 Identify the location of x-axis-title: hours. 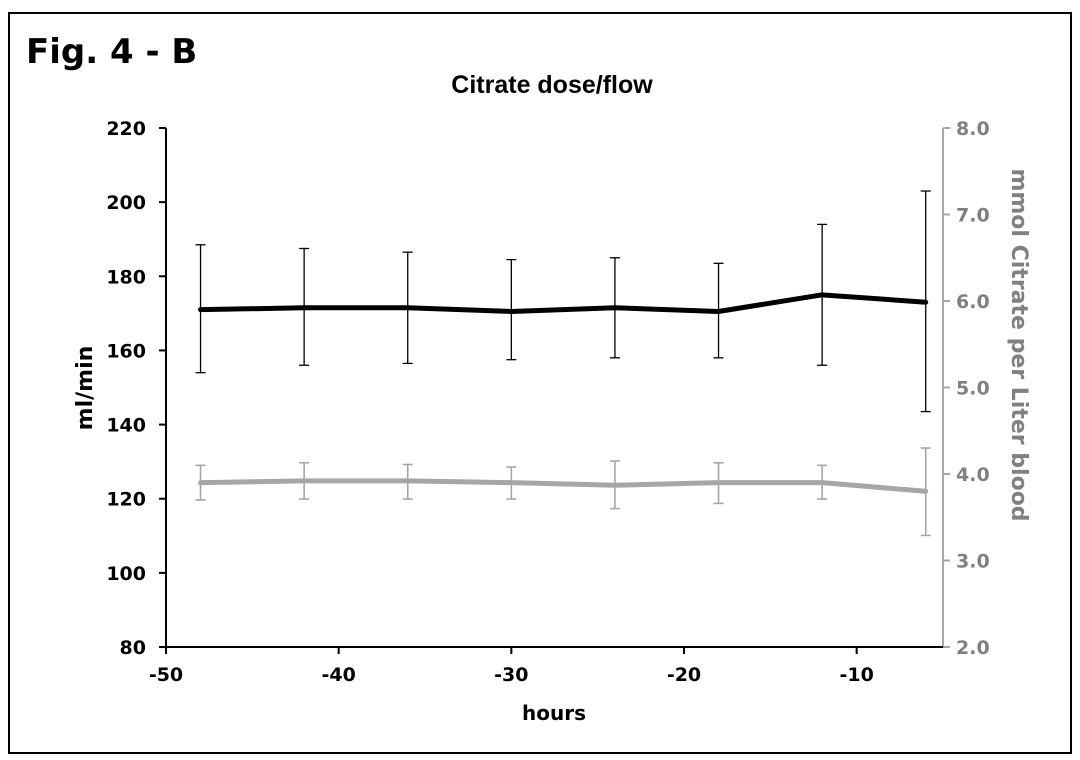
(554, 713).